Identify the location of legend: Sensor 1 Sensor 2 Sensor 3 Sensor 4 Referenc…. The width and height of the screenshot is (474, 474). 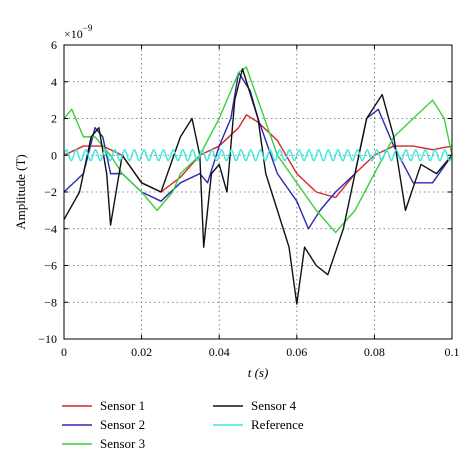
(183, 424).